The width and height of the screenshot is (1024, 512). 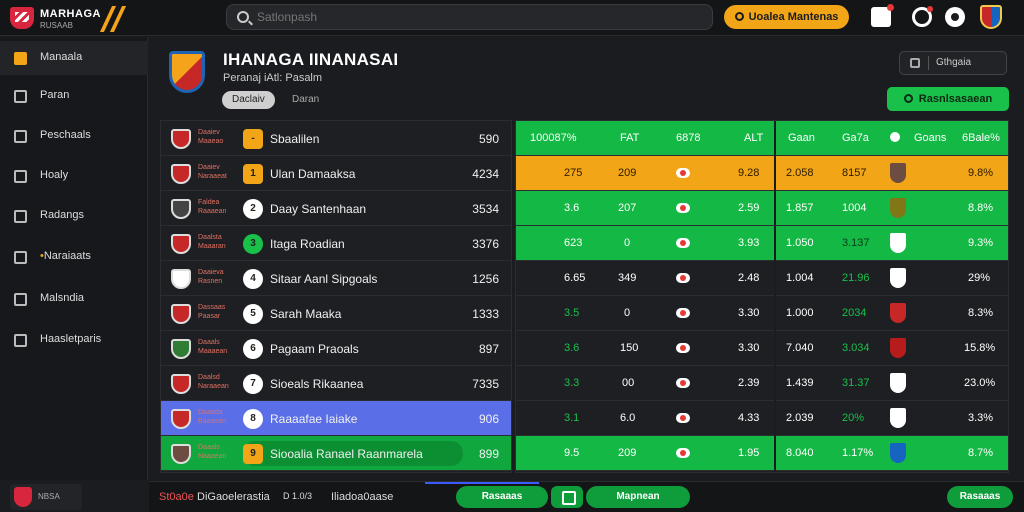 What do you see at coordinates (991, 17) in the screenshot?
I see `avatar` at bounding box center [991, 17].